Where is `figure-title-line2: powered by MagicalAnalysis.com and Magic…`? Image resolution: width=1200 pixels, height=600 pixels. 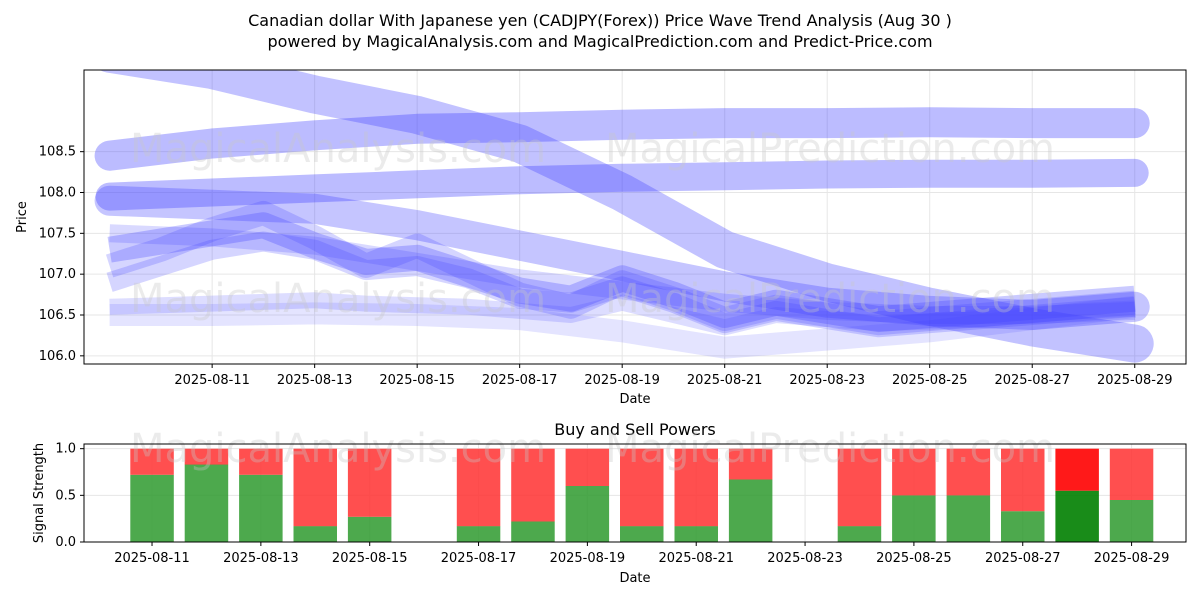
figure-title-line2: powered by MagicalAnalysis.com and Magic… is located at coordinates (599, 41).